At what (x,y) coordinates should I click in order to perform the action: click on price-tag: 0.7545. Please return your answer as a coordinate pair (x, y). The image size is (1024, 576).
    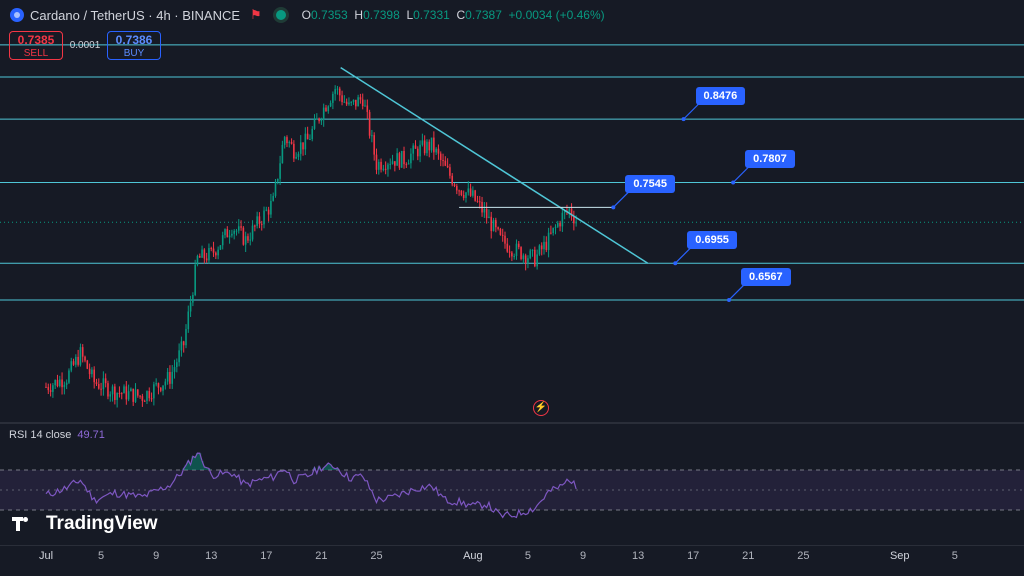
    Looking at the image, I should click on (650, 184).